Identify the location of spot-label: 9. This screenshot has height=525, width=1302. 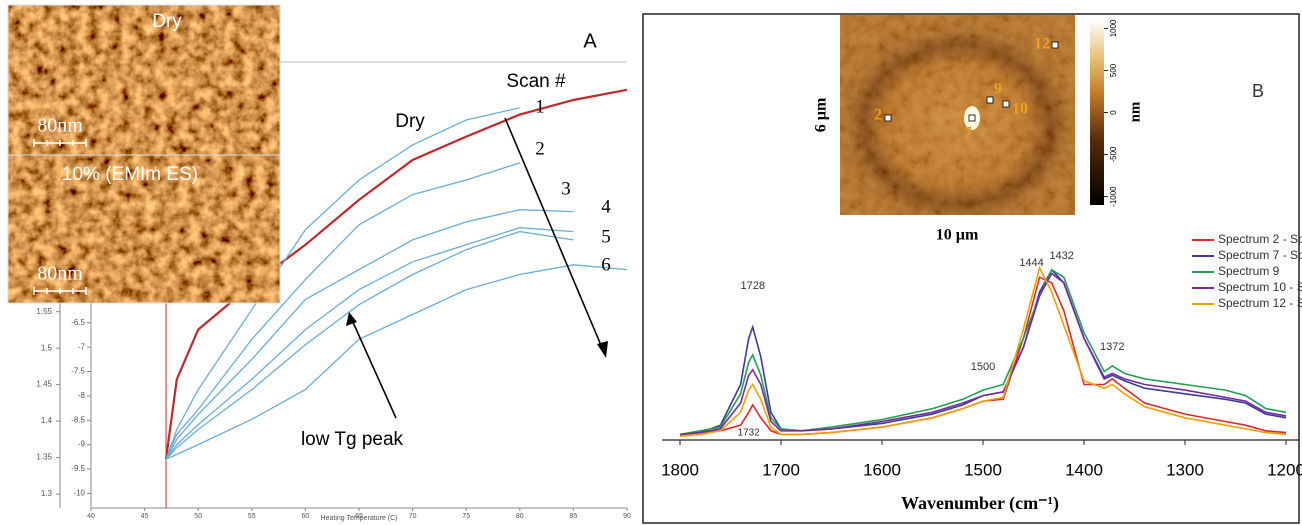
(998, 89).